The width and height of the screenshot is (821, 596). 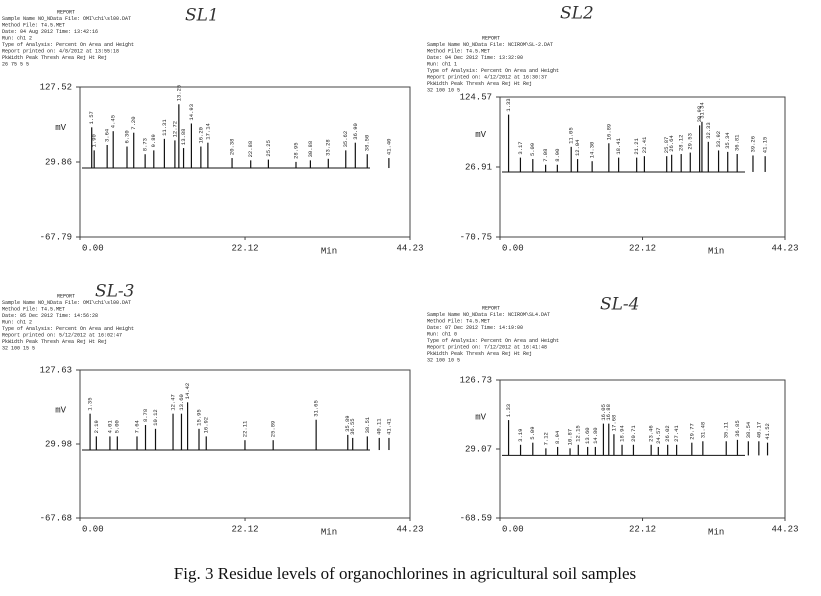 I want to click on report-line: 32 100 10 5, so click(x=443, y=90).